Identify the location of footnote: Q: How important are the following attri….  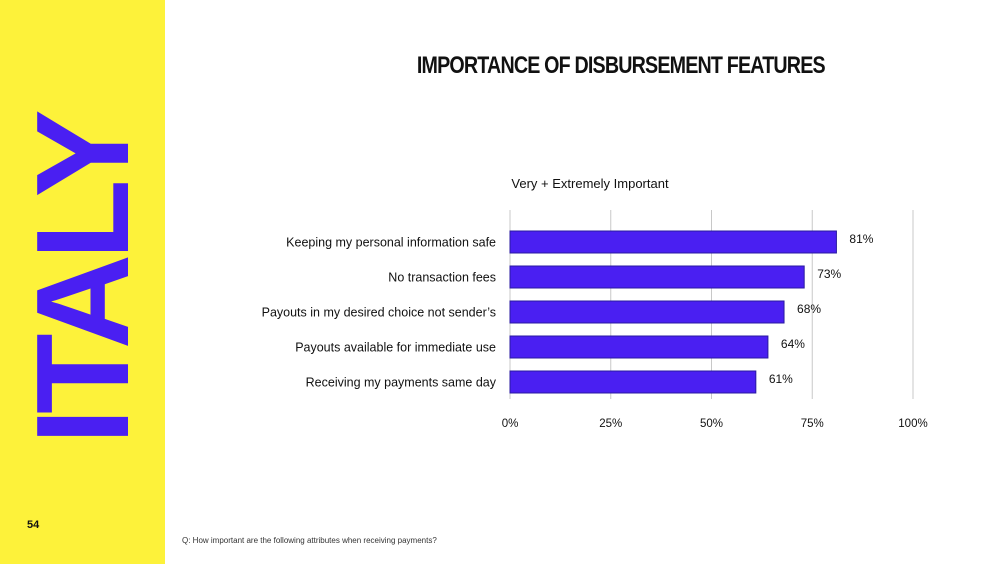
(309, 540).